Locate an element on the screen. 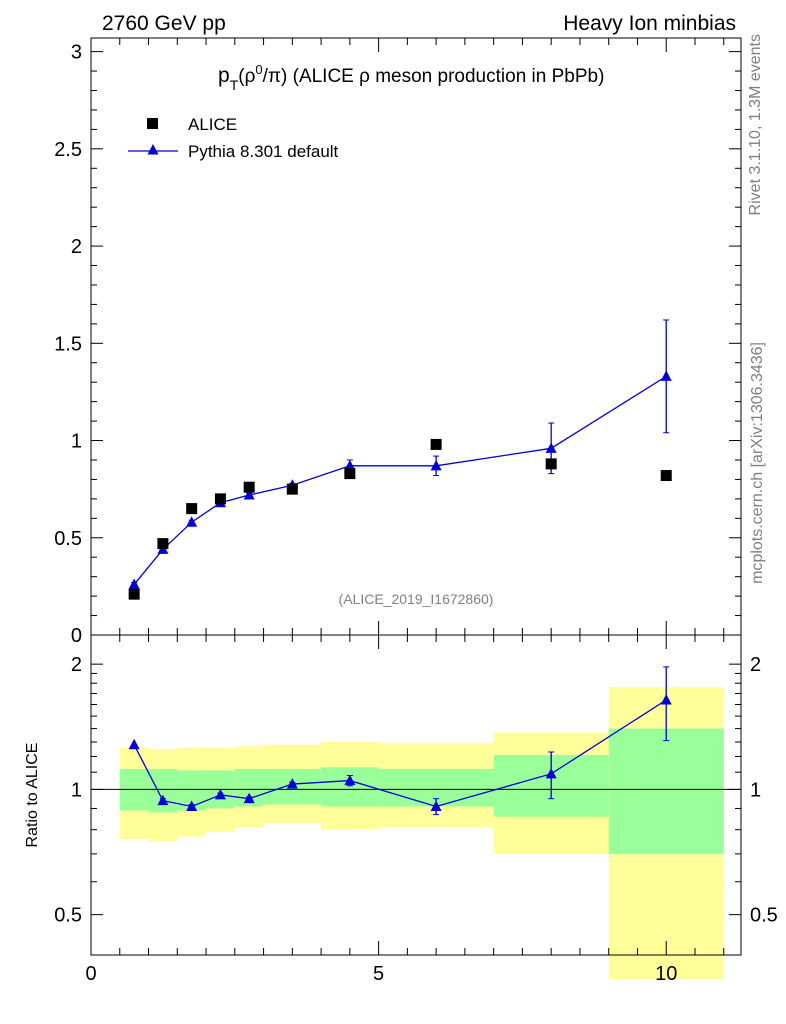 The height and width of the screenshot is (1024, 786). title-subscript: T is located at coordinates (234, 85).